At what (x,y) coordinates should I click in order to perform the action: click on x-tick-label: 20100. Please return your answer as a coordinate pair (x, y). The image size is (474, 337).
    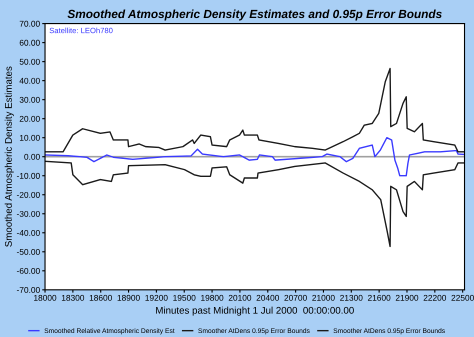
    Looking at the image, I should click on (240, 297).